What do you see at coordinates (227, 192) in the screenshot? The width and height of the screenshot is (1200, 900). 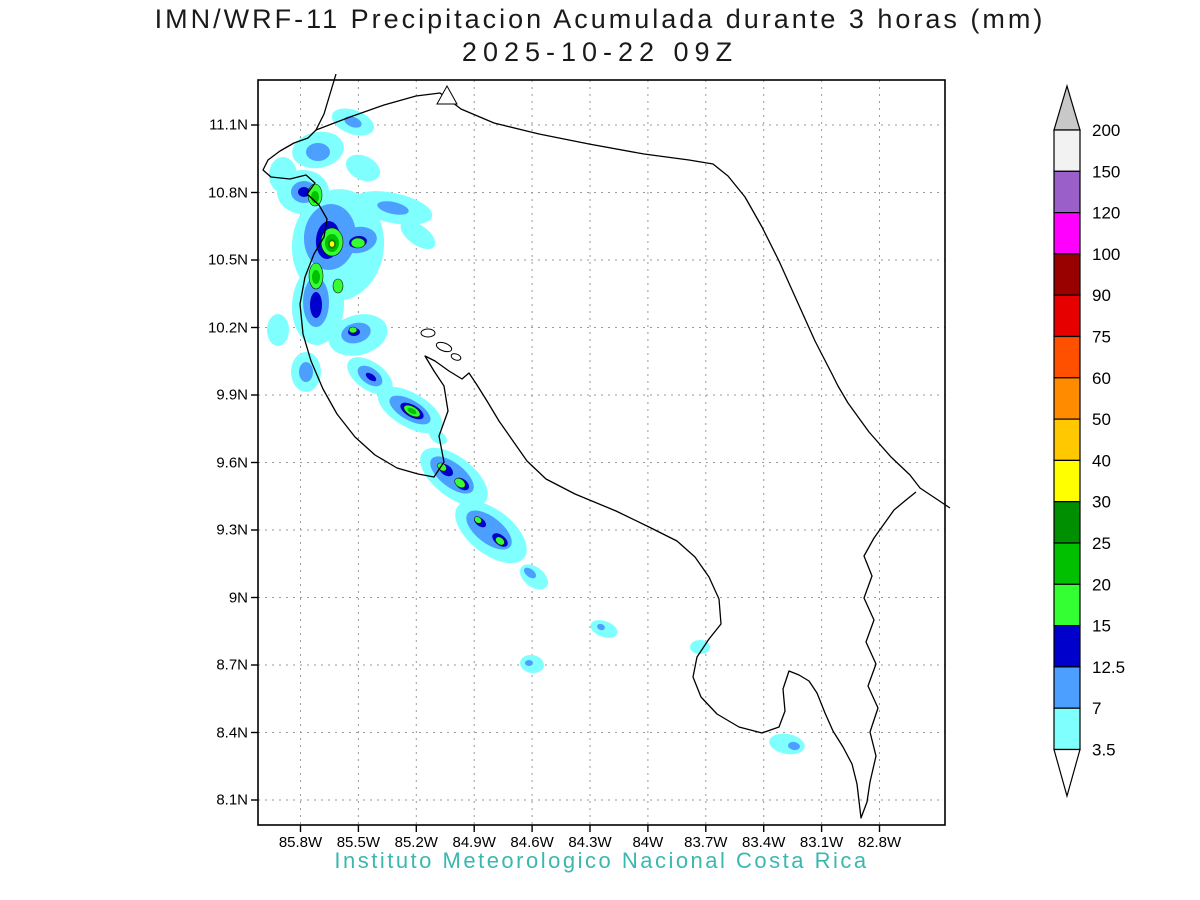 I see `lat-tick-label: 10.8N` at bounding box center [227, 192].